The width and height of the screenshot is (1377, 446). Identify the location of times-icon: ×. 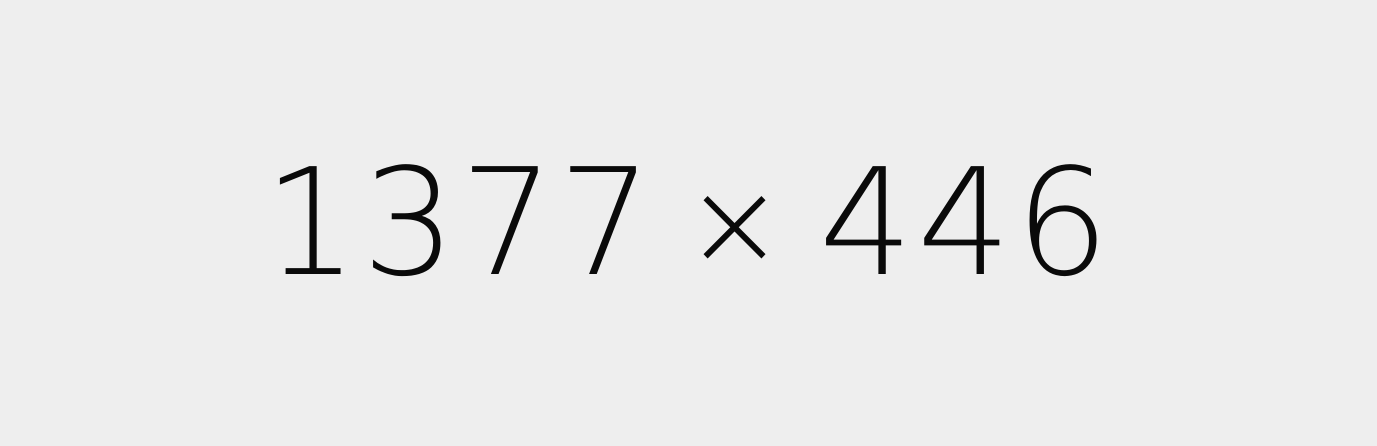
(736, 224).